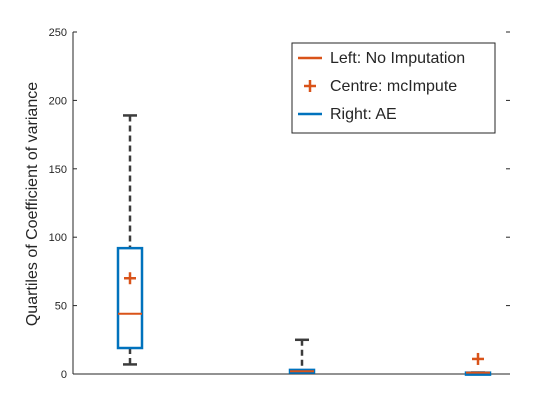 This screenshot has width=560, height=420. I want to click on box-iqr, so click(130, 298).